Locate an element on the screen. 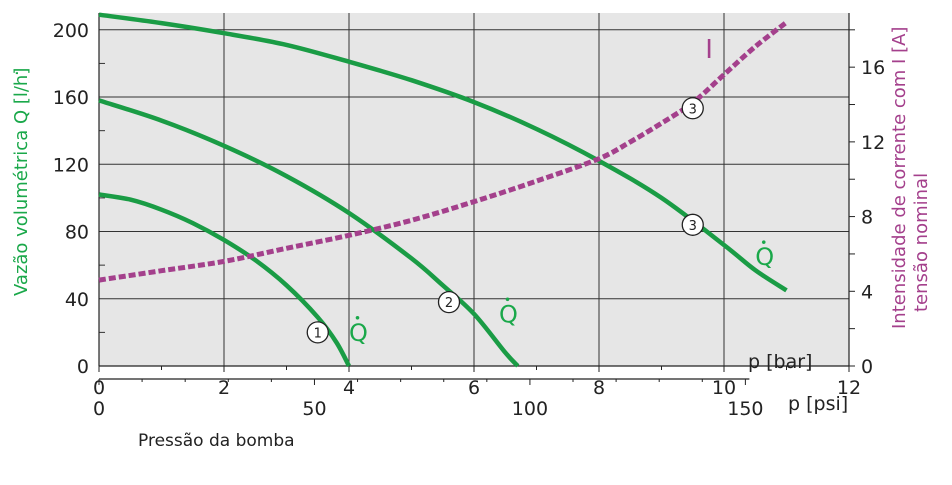 This screenshot has width=952, height=485. curve-marker-label: 2 is located at coordinates (449, 303).